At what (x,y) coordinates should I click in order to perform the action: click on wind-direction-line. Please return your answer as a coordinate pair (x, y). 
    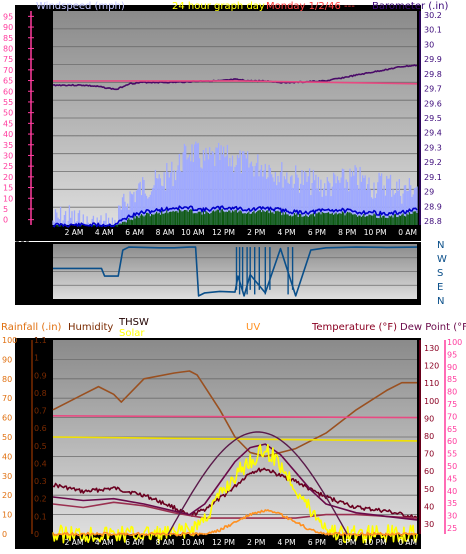
    Looking at the image, I should click on (235, 271).